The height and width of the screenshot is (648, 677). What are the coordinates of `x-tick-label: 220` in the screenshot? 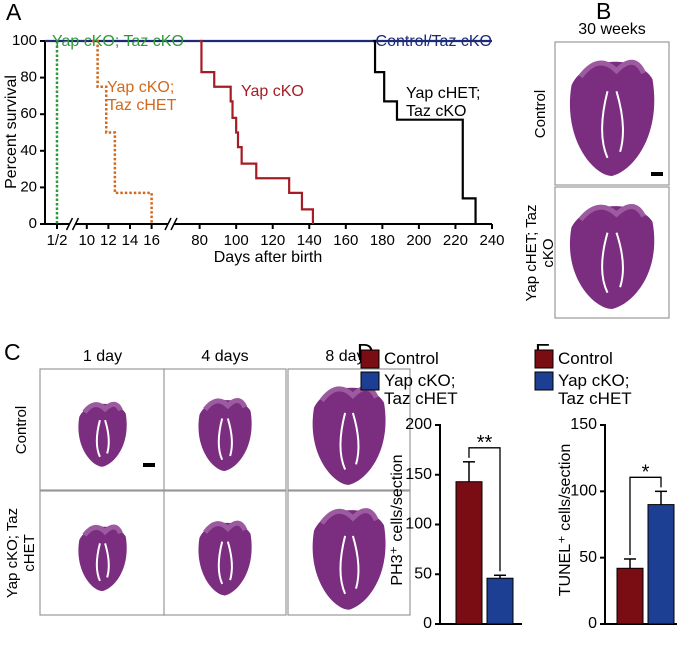 It's located at (455, 240).